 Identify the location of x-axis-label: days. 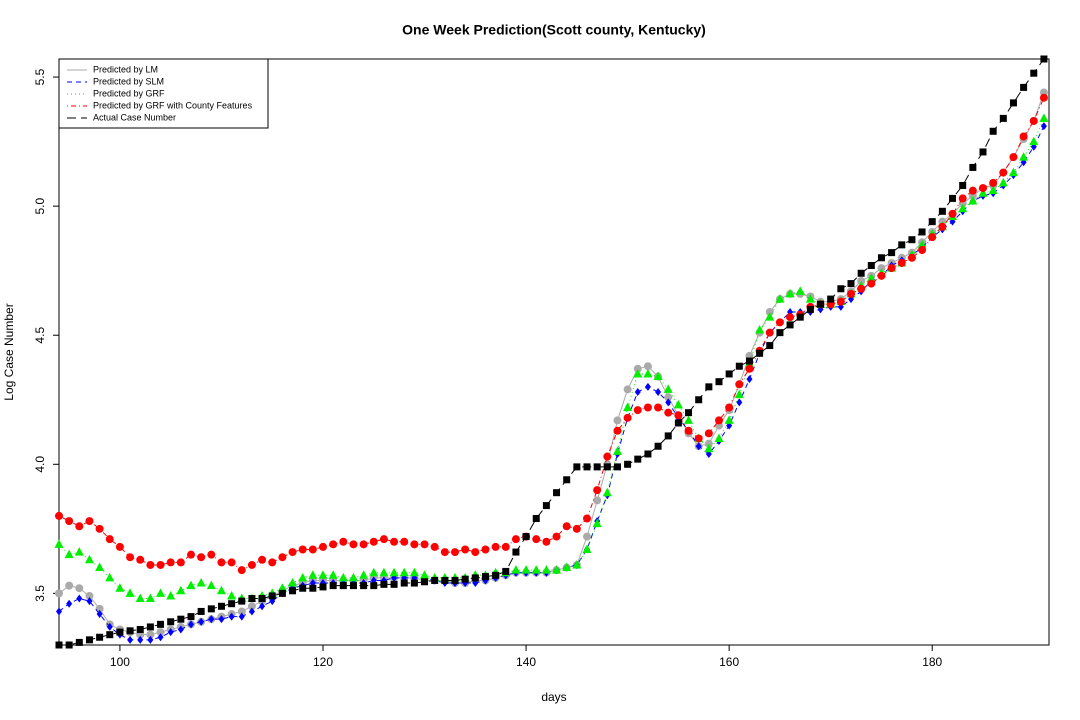
(553, 697).